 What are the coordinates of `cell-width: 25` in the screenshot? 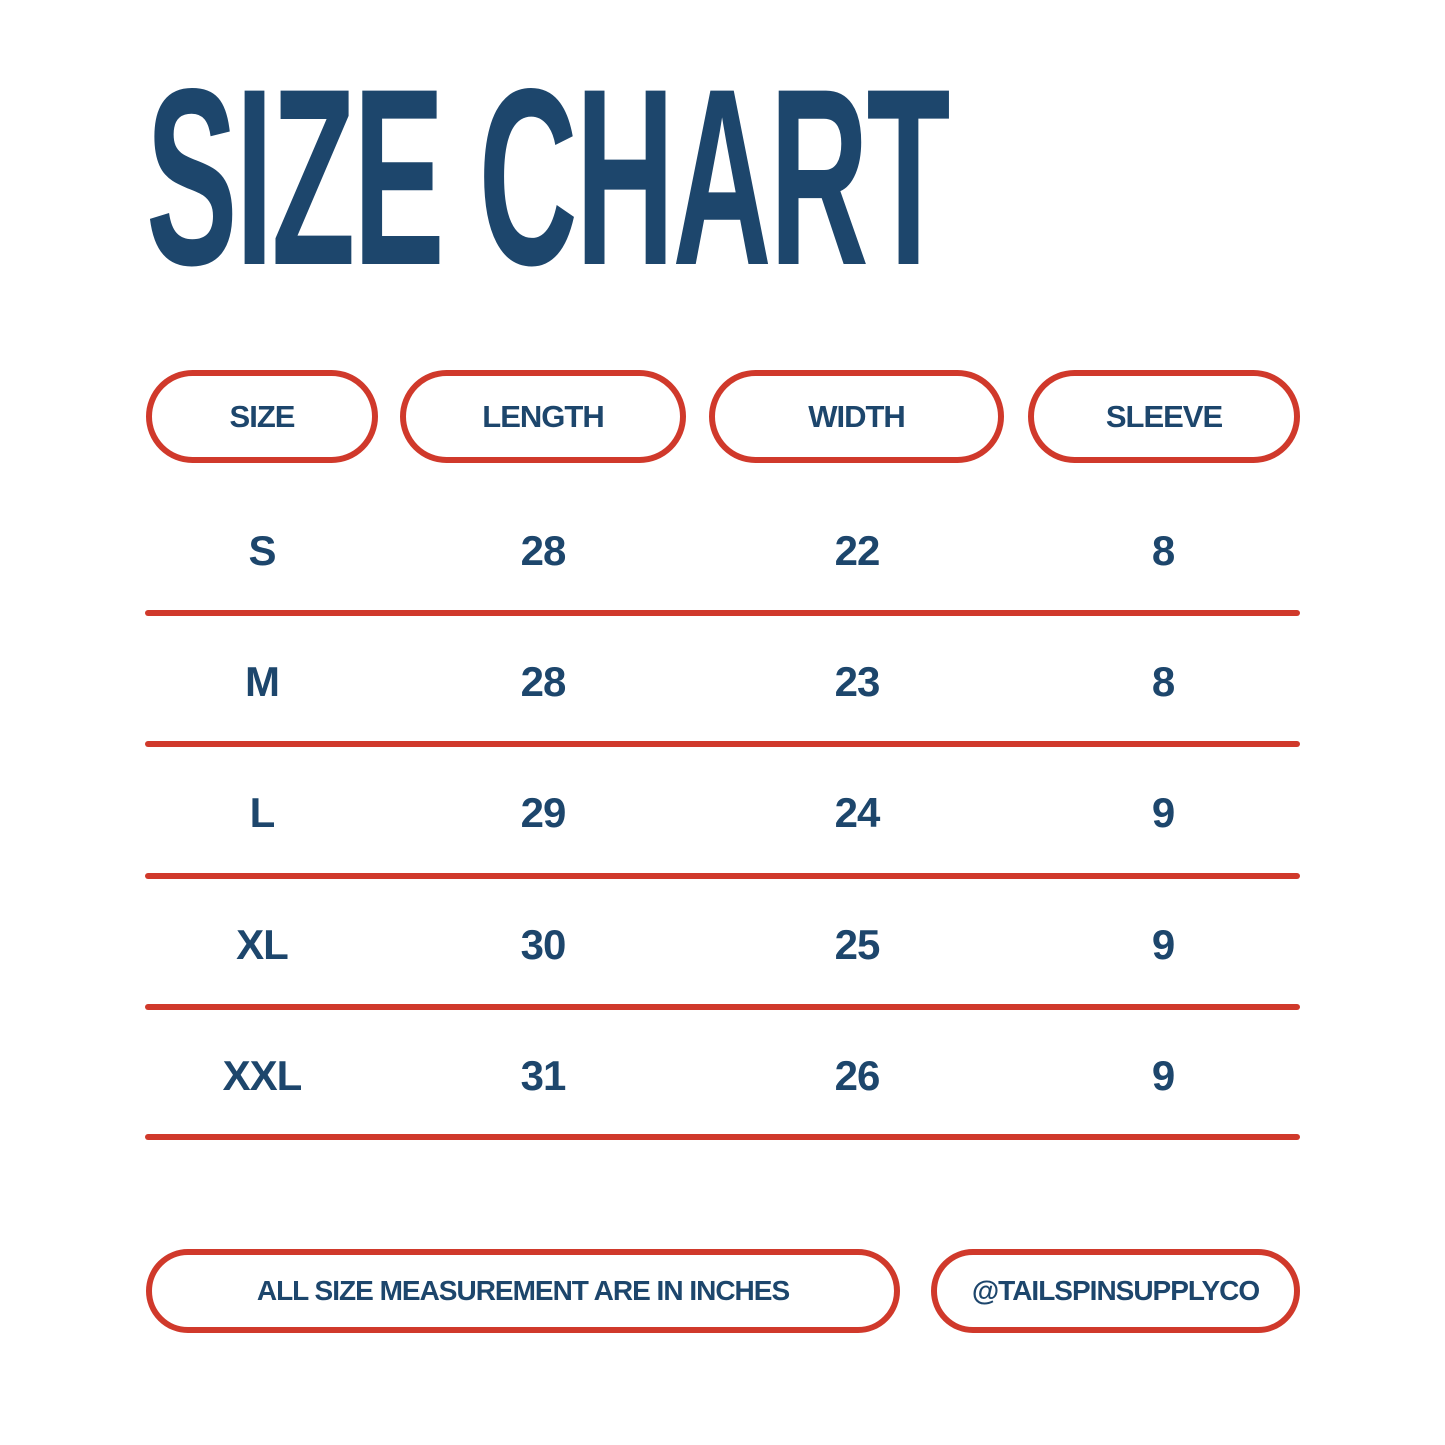 It's located at (857, 944).